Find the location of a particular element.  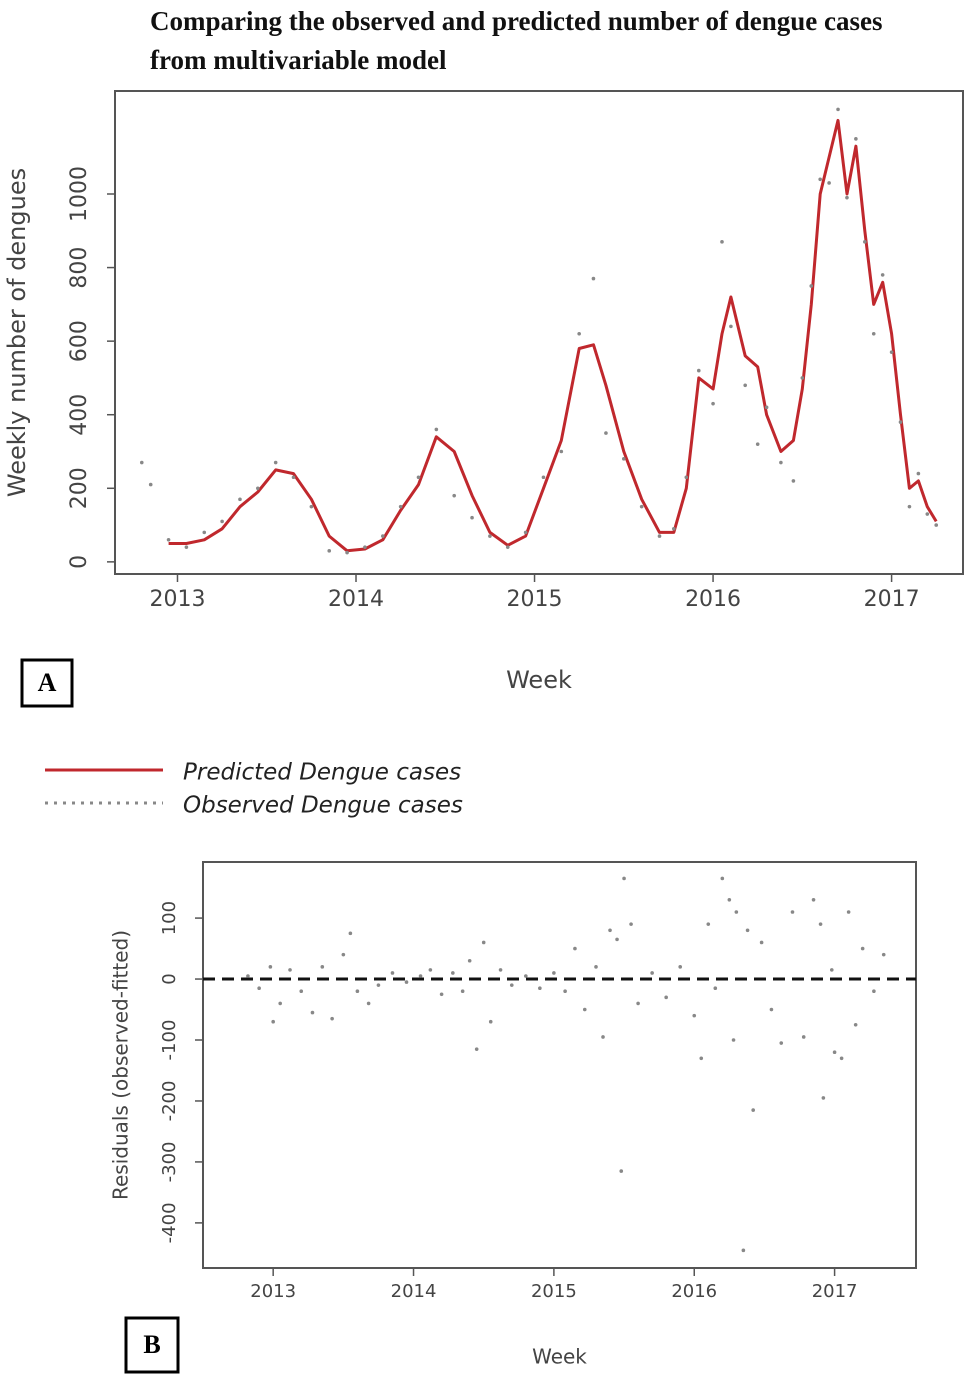

legend-label: Observed Dengue cases is located at coordinates (323, 806).